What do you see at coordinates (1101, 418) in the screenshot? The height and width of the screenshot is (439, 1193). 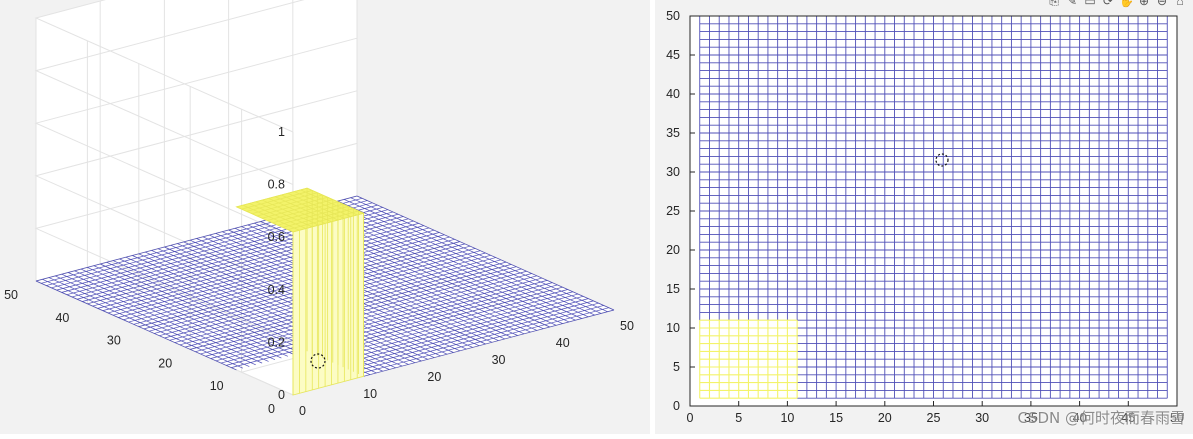 I see `watermark-text: CSDN @何时夜而春雨雪` at bounding box center [1101, 418].